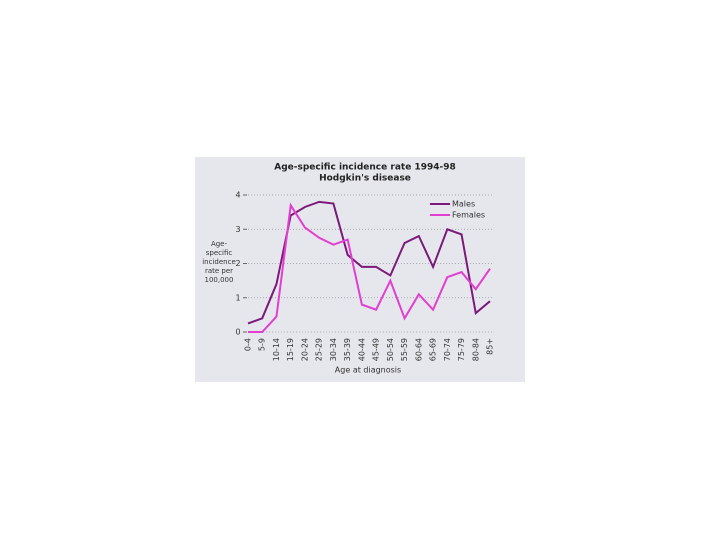 The image size is (720, 540). I want to click on x-tick-label: 0-4, so click(248, 344).